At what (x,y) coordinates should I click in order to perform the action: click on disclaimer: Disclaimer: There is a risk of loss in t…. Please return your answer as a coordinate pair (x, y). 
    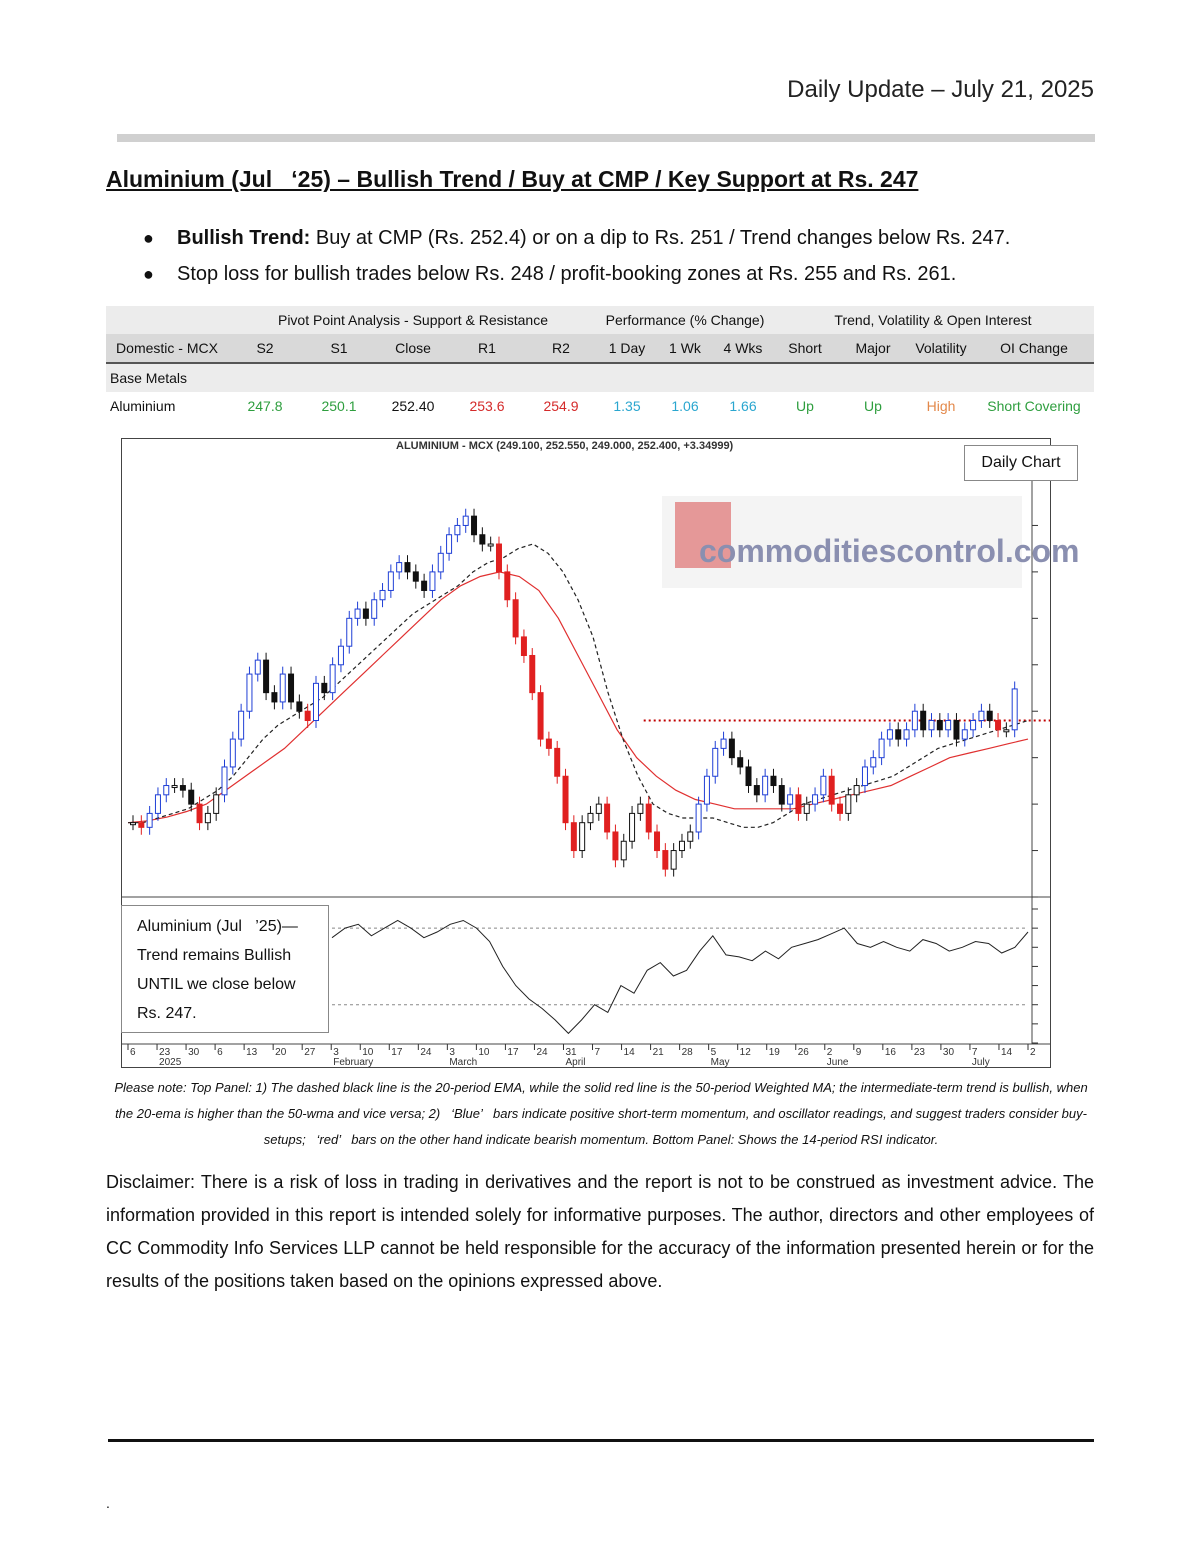
    Looking at the image, I should click on (600, 1231).